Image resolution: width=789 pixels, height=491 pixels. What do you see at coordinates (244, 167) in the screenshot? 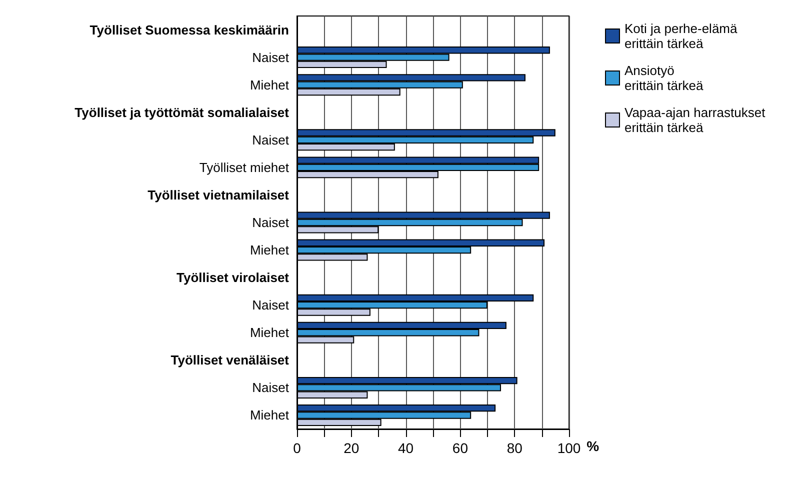
I see `y-tick-label: Työlliset miehet` at bounding box center [244, 167].